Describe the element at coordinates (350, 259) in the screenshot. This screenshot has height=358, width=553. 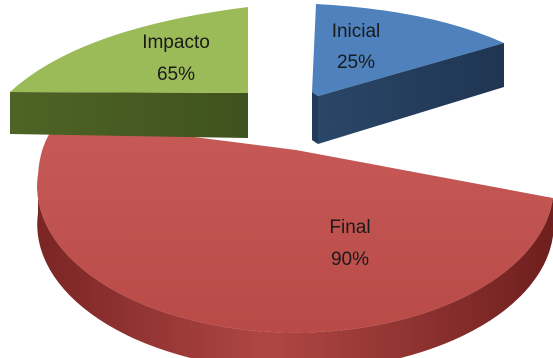
I see `slice-label-final-value: 90%` at that location.